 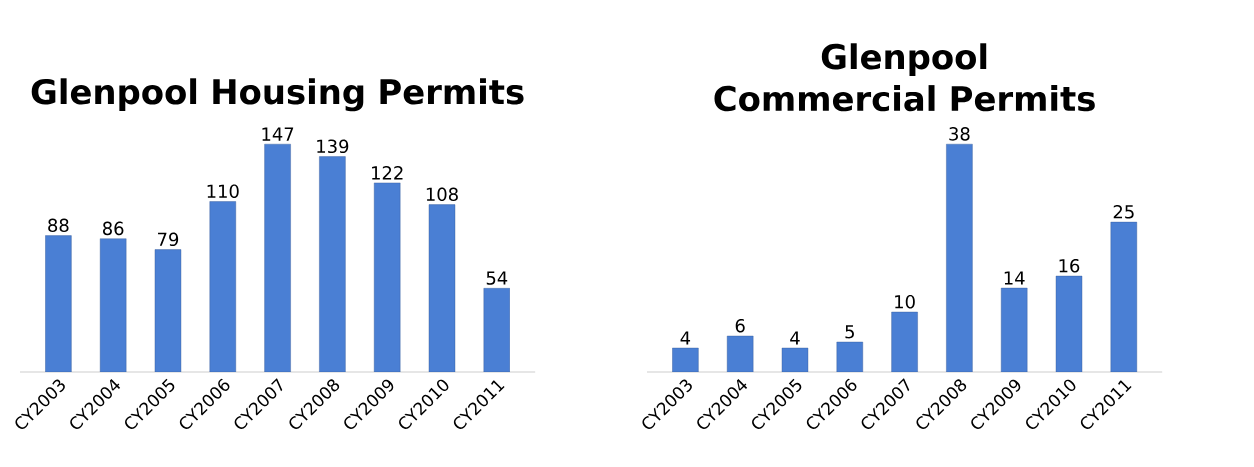 What do you see at coordinates (740, 325) in the screenshot?
I see `data-label: 6` at bounding box center [740, 325].